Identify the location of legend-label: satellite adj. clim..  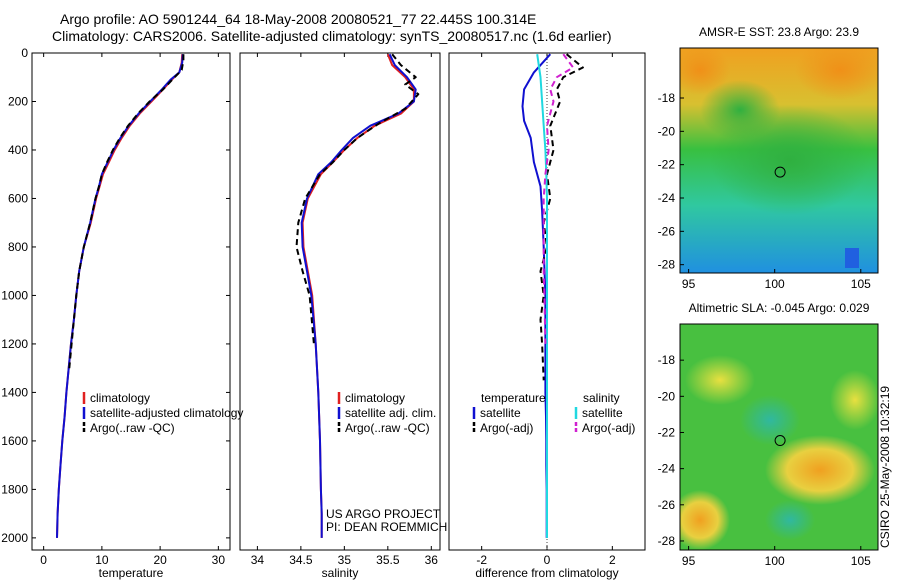
(390, 413).